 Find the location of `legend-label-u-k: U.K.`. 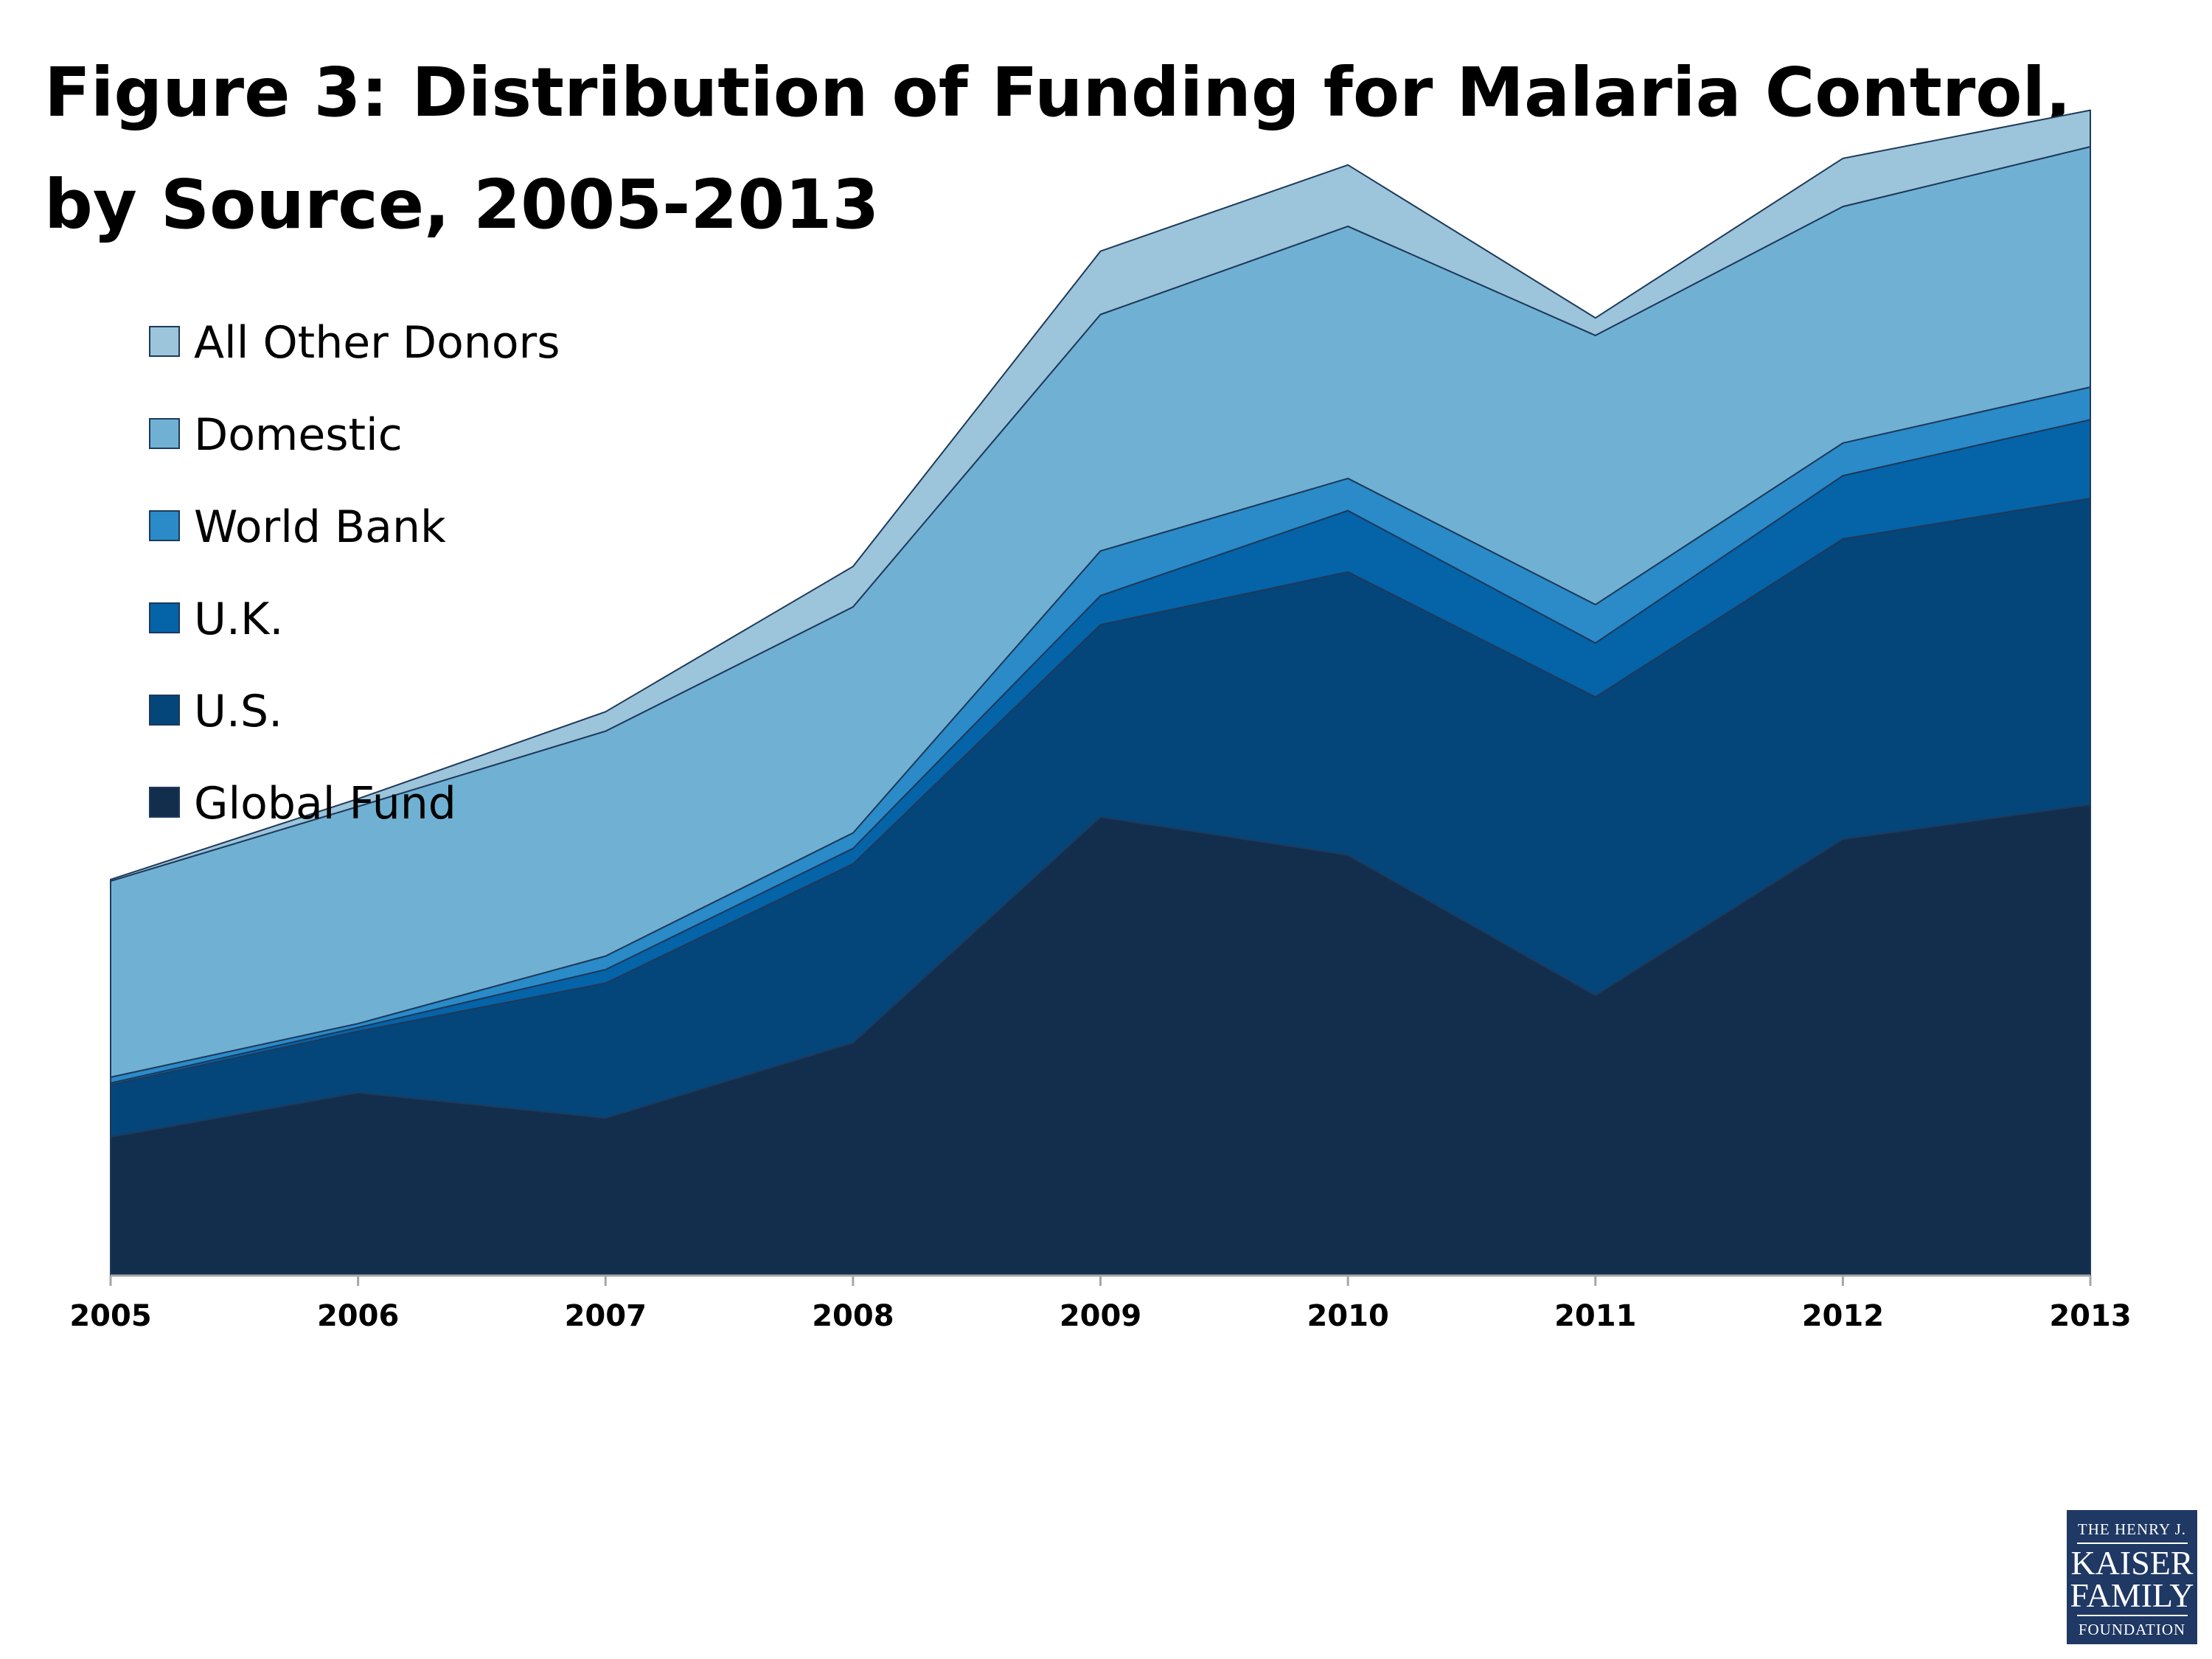

legend-label-u-k: U.K. is located at coordinates (238, 619).